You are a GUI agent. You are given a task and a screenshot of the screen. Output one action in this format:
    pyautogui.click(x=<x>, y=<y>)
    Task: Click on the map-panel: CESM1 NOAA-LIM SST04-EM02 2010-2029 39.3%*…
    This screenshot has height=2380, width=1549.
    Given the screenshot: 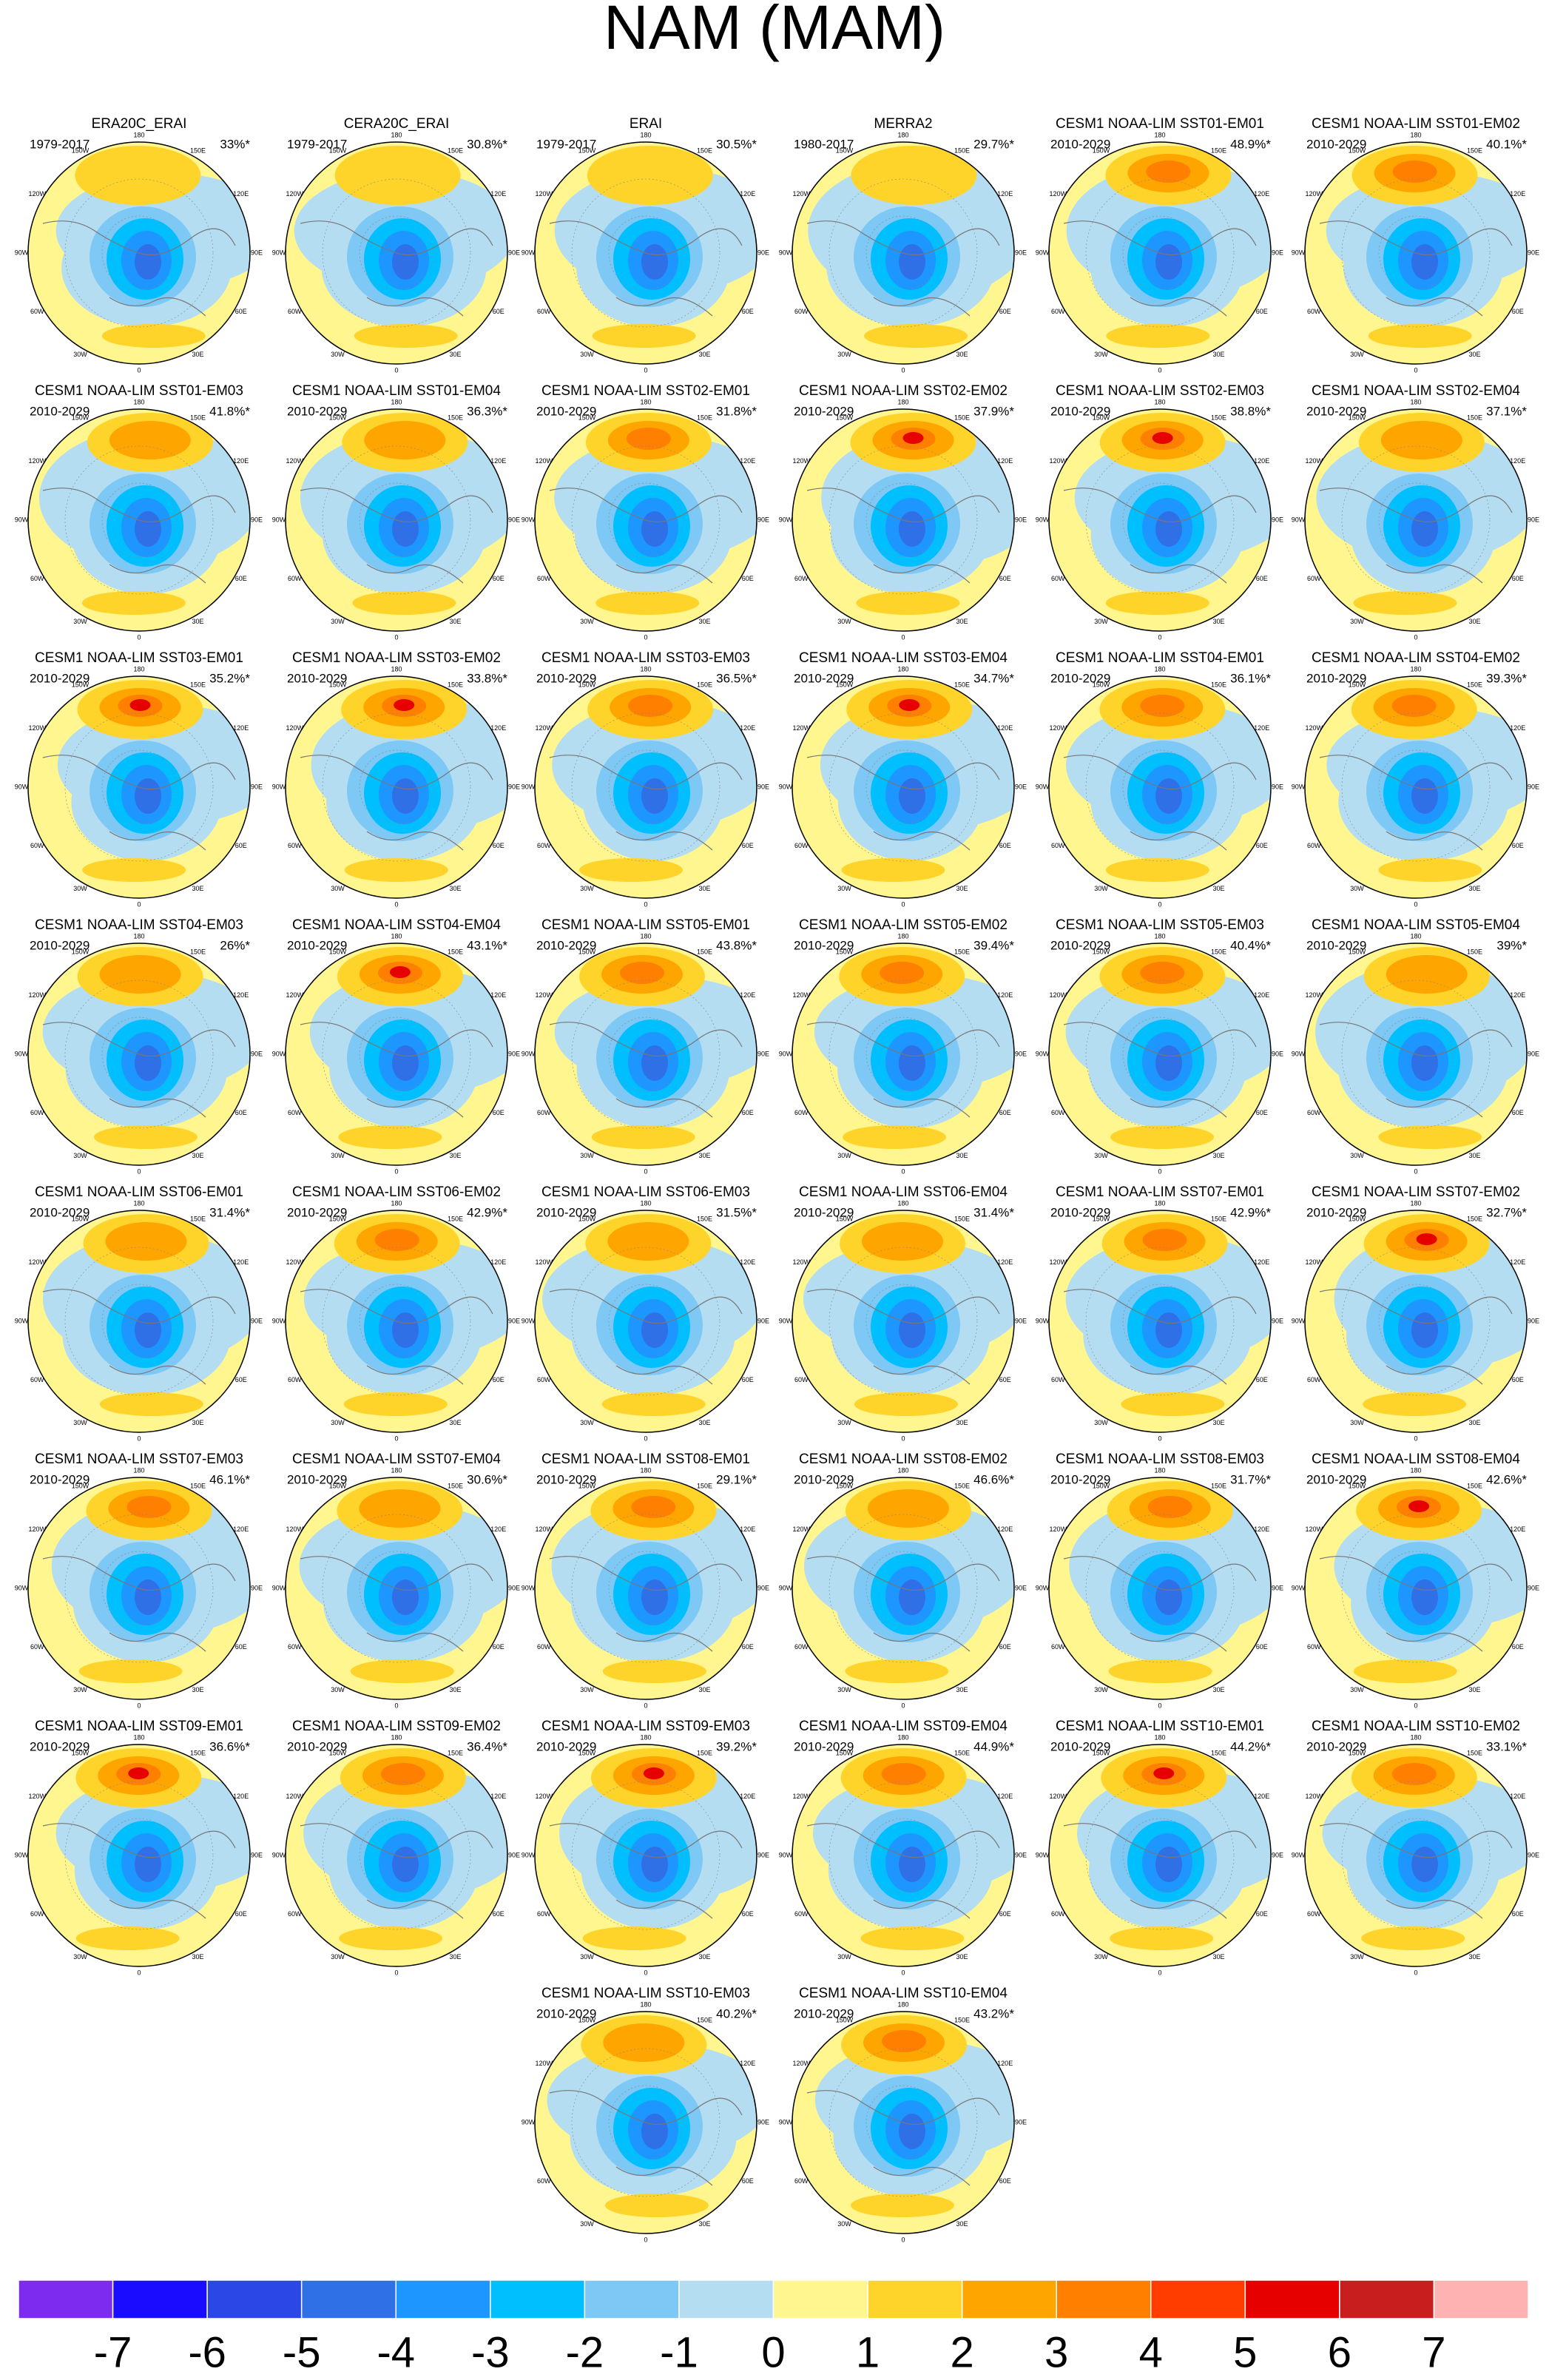 What is the action you would take?
    pyautogui.click(x=1416, y=779)
    